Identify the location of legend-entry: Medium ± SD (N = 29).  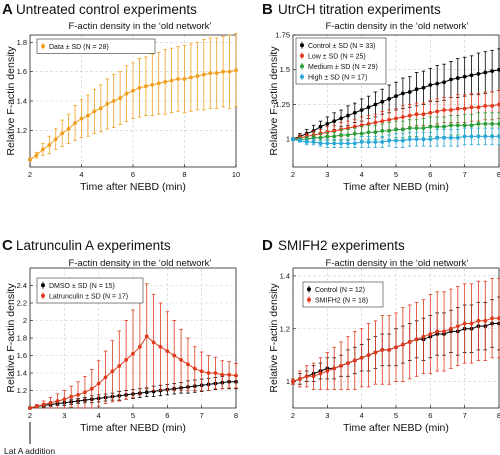
(343, 67).